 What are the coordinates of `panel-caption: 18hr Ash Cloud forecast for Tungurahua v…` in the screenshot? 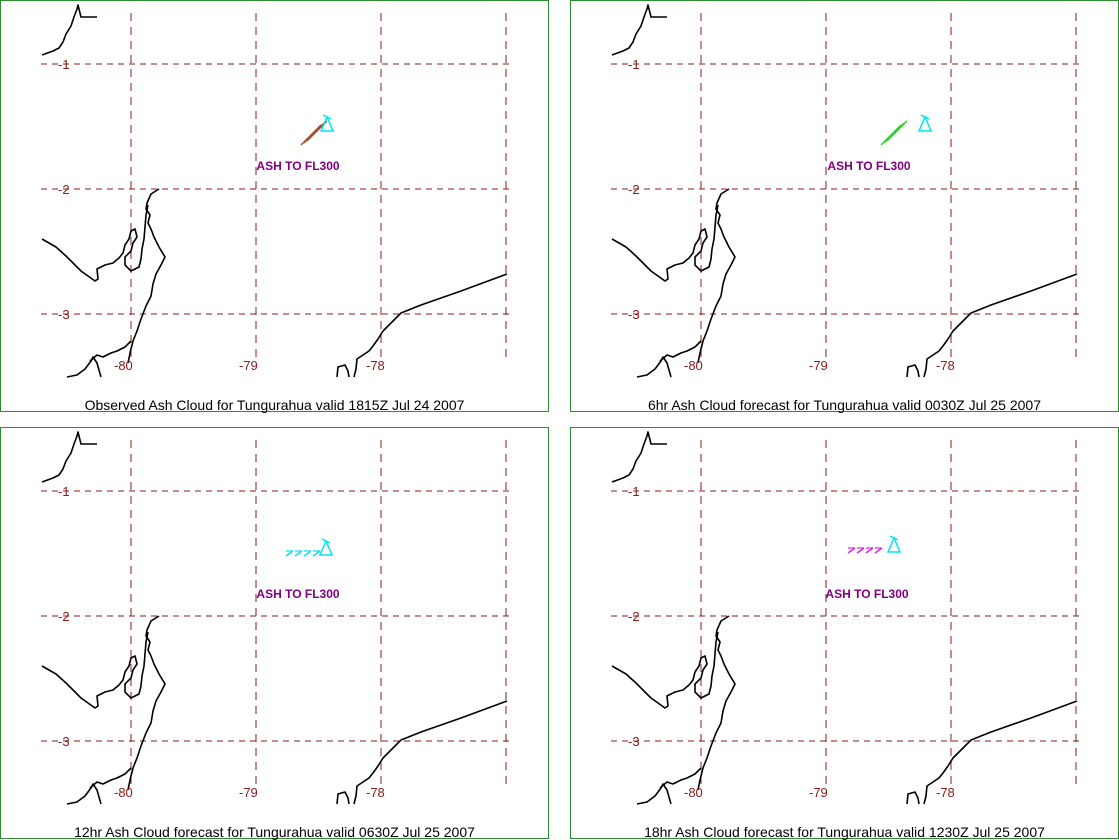 It's located at (844, 832).